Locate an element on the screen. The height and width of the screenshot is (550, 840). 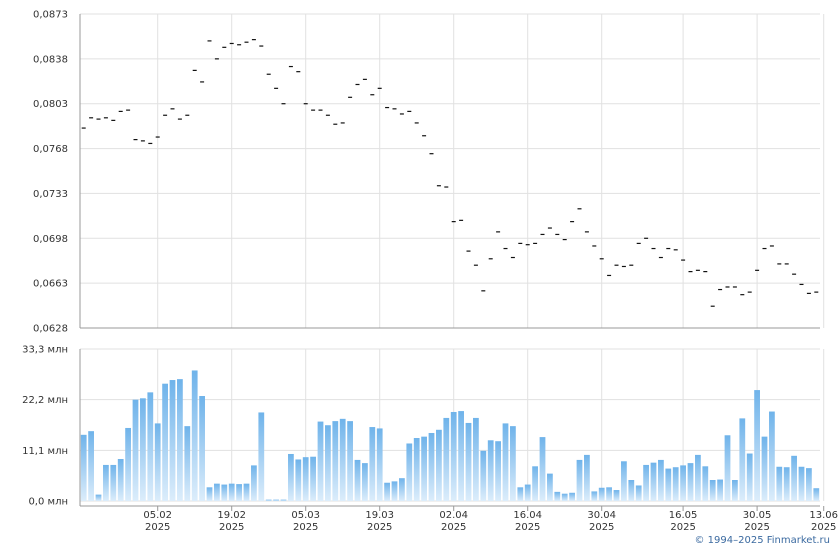
price-tick-label: 0,0663 is located at coordinates (50, 284).